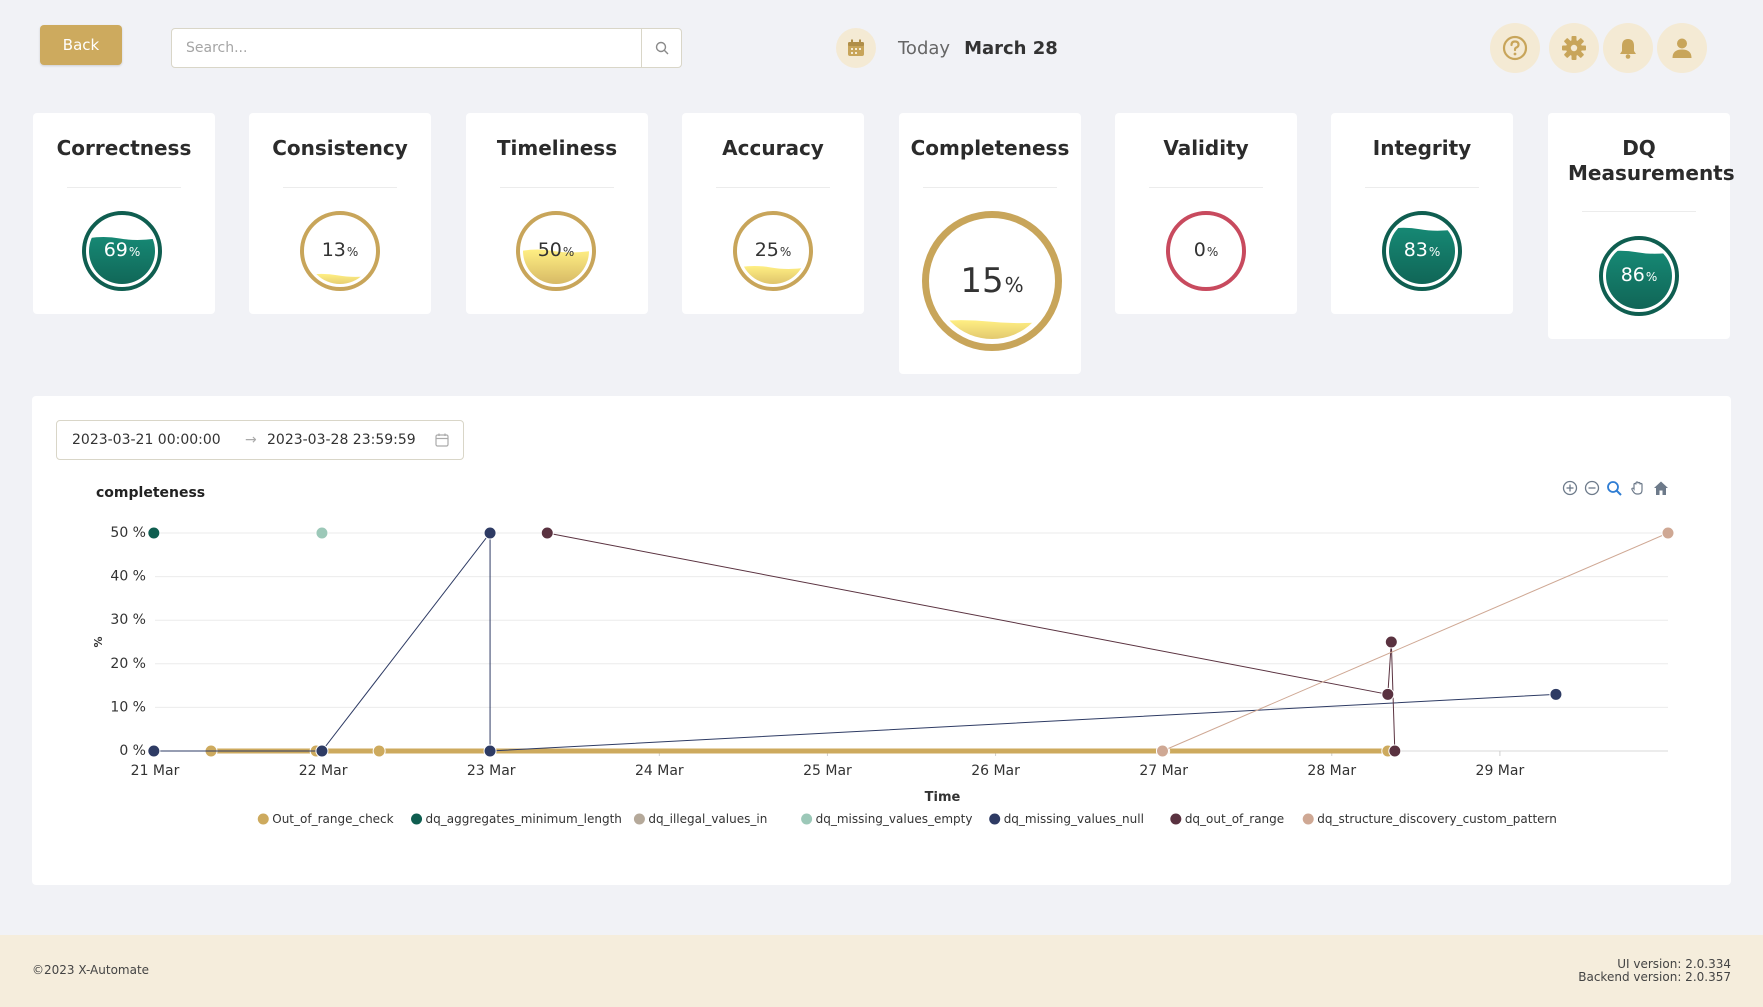 The image size is (1763, 1007). What do you see at coordinates (1422, 213) in the screenshot?
I see `metric-card-integrity: Integrity 83%` at bounding box center [1422, 213].